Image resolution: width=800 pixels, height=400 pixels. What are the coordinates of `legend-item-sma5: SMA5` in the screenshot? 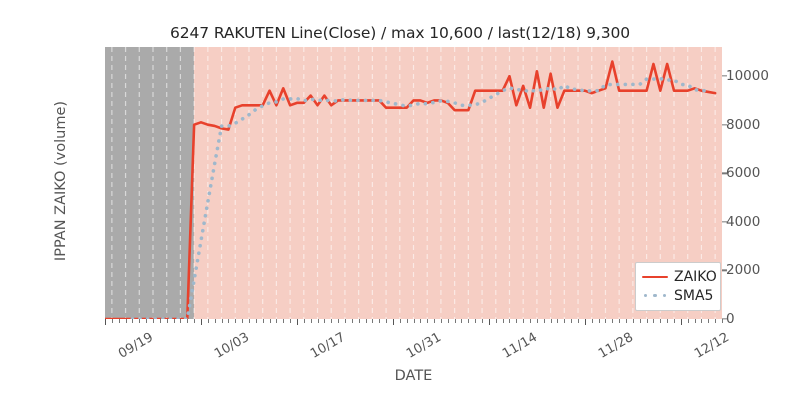 It's located at (678, 295).